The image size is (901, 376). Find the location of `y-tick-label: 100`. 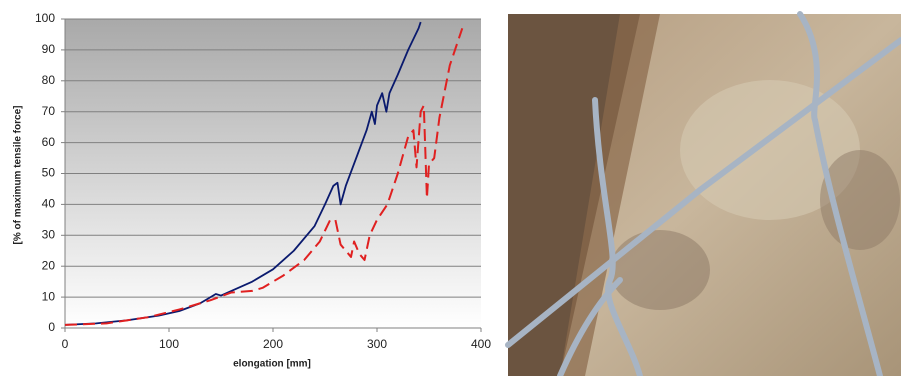

y-tick-label: 100 is located at coordinates (45, 18).